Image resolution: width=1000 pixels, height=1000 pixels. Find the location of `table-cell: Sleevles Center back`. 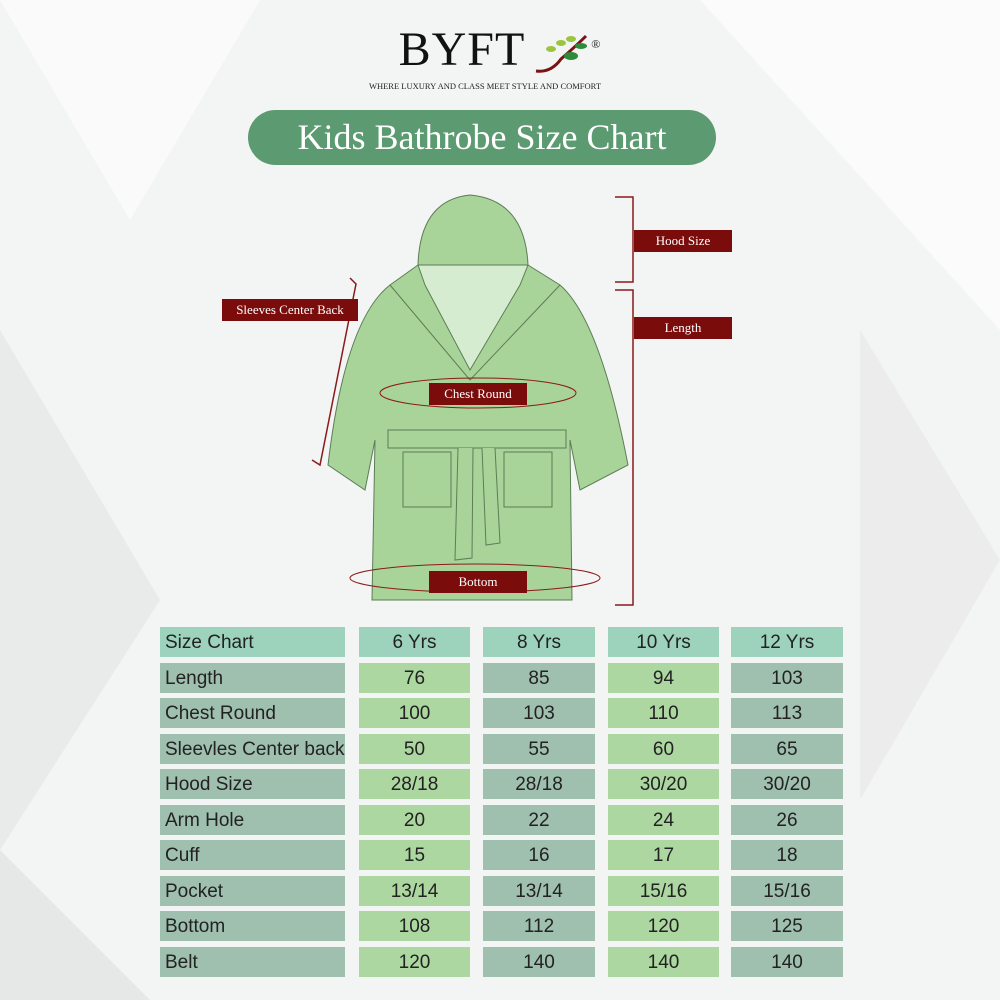

table-cell: Sleevles Center back is located at coordinates (252, 748).